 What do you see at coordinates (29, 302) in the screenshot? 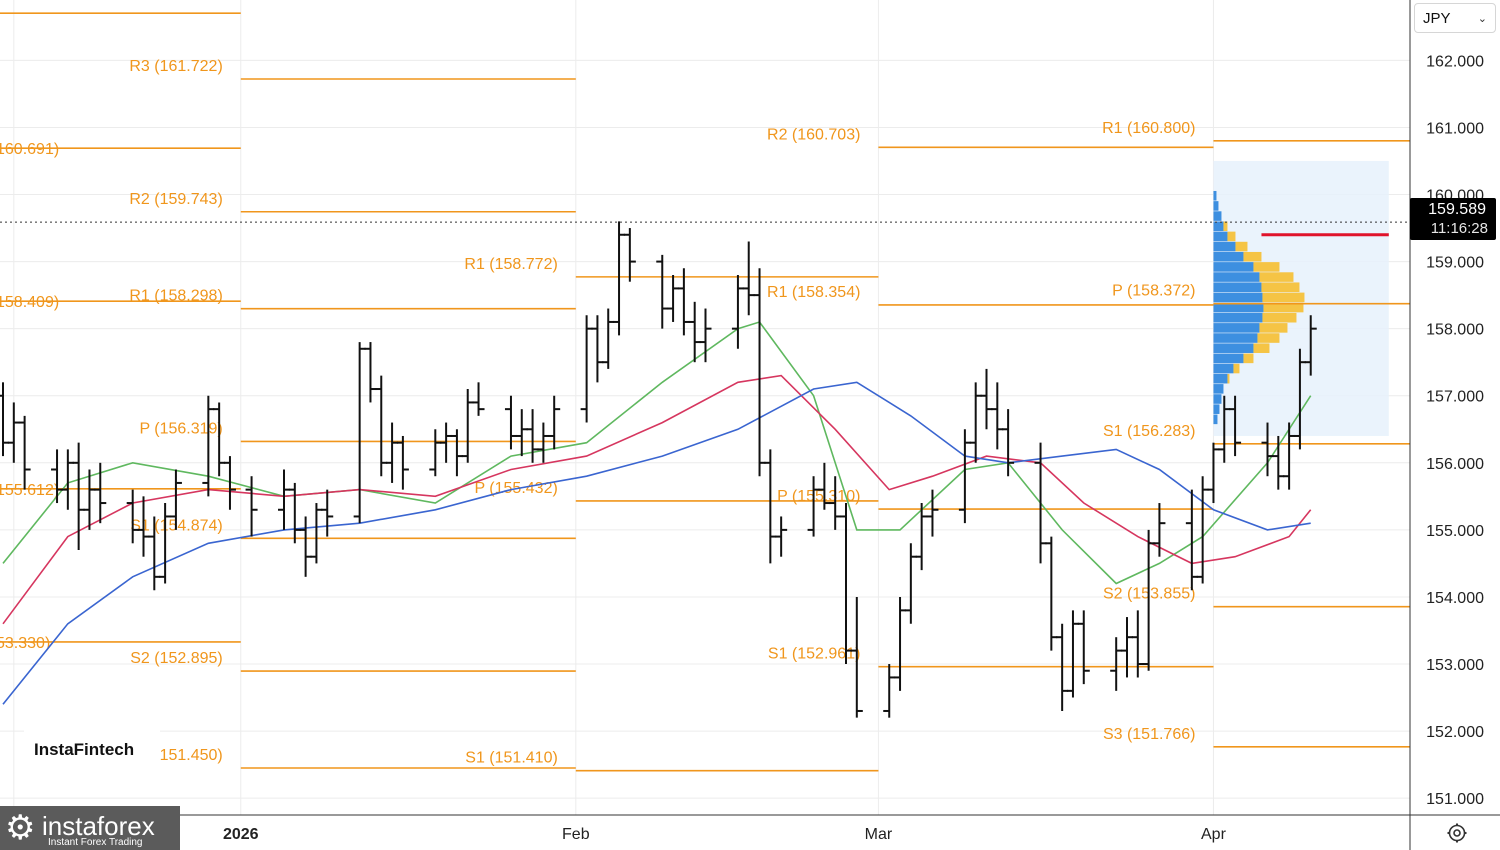
I see `pivot-label-edge: 158.409)` at bounding box center [29, 302].